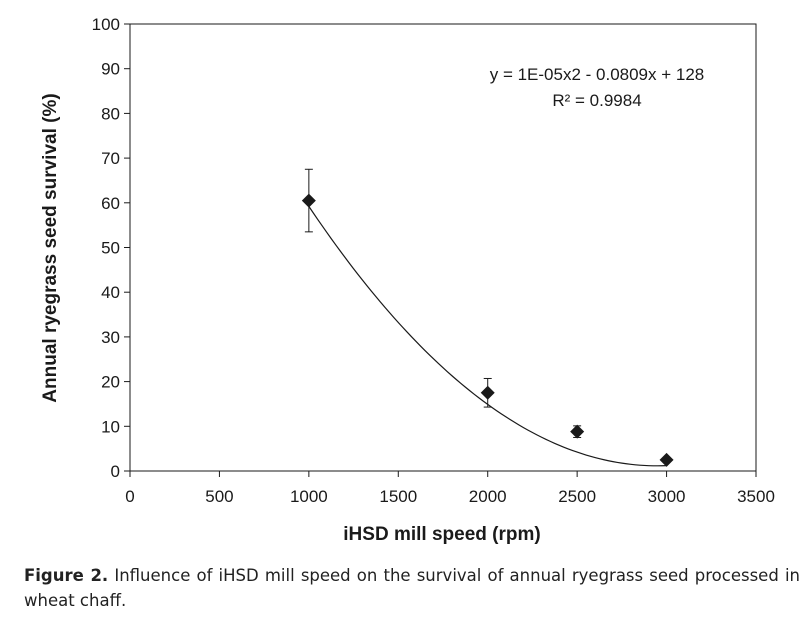 The image size is (812, 631). I want to click on y-tick-label: 50, so click(110, 248).